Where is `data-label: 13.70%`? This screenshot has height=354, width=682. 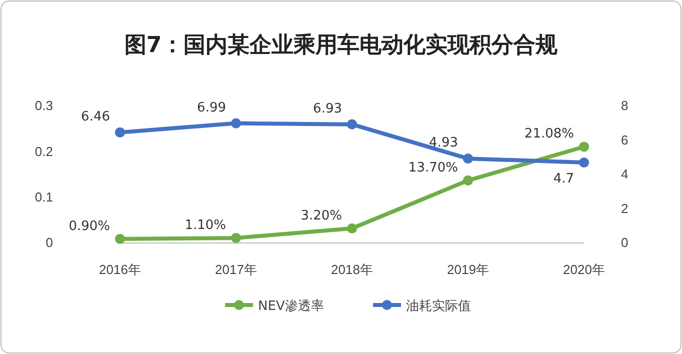
data-label: 13.70% is located at coordinates (433, 168).